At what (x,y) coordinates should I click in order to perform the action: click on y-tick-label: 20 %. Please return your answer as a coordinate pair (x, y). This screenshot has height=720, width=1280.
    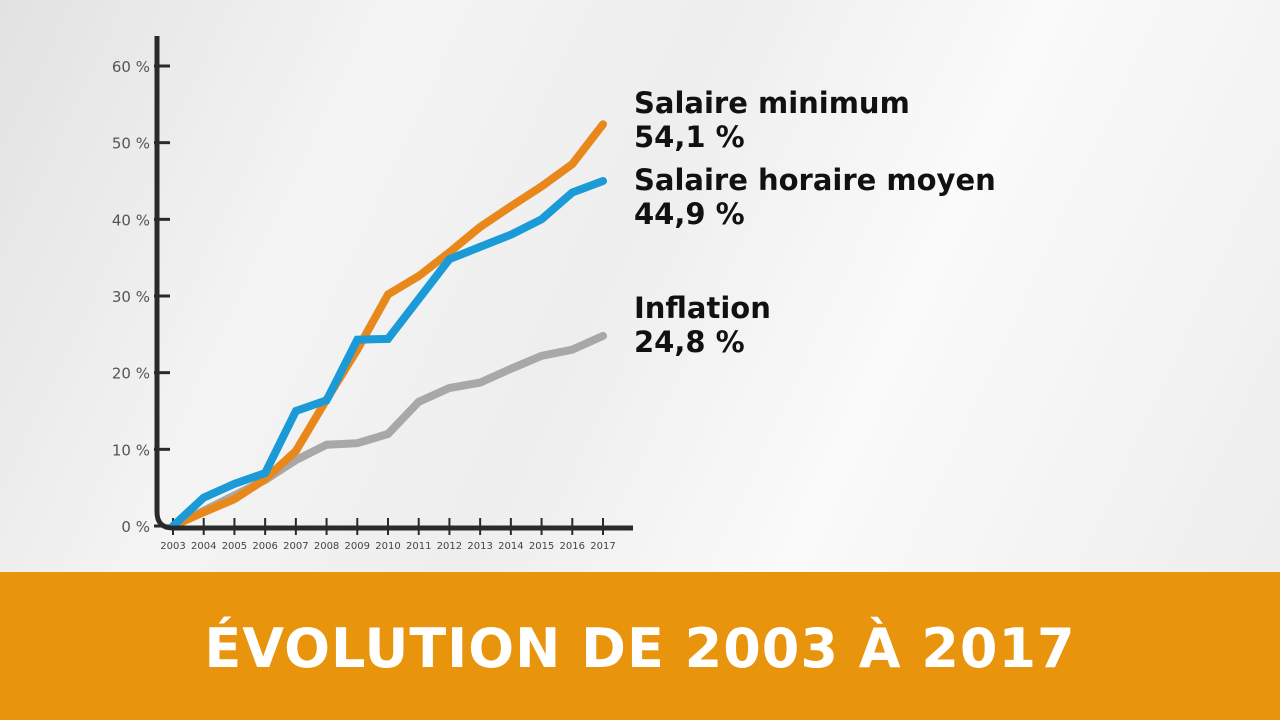
    Looking at the image, I should click on (131, 374).